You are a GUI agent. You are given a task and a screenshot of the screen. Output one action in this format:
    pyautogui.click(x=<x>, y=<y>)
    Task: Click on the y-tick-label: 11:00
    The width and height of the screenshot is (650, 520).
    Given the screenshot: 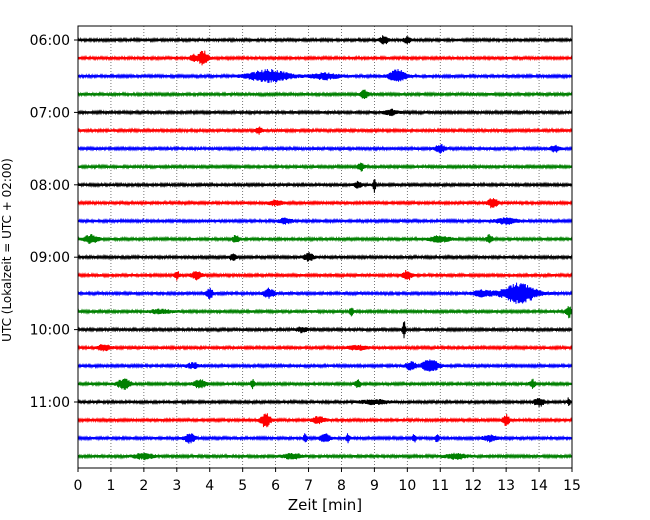 What is the action you would take?
    pyautogui.click(x=50, y=403)
    